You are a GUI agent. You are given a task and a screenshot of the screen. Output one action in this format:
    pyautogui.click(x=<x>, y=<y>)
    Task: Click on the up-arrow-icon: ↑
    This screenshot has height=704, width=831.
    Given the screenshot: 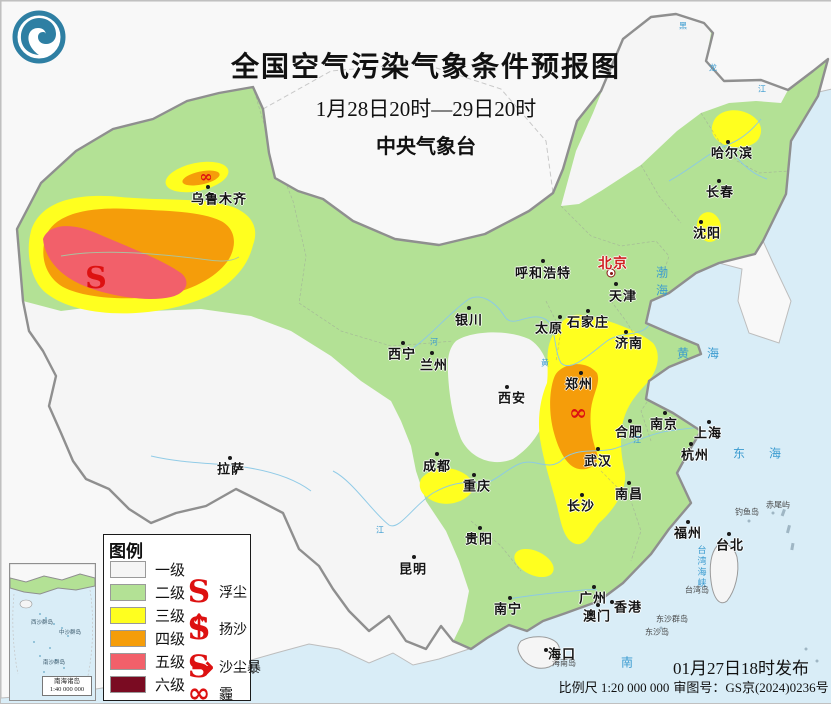 What is the action you would take?
    pyautogui.click(x=199, y=628)
    